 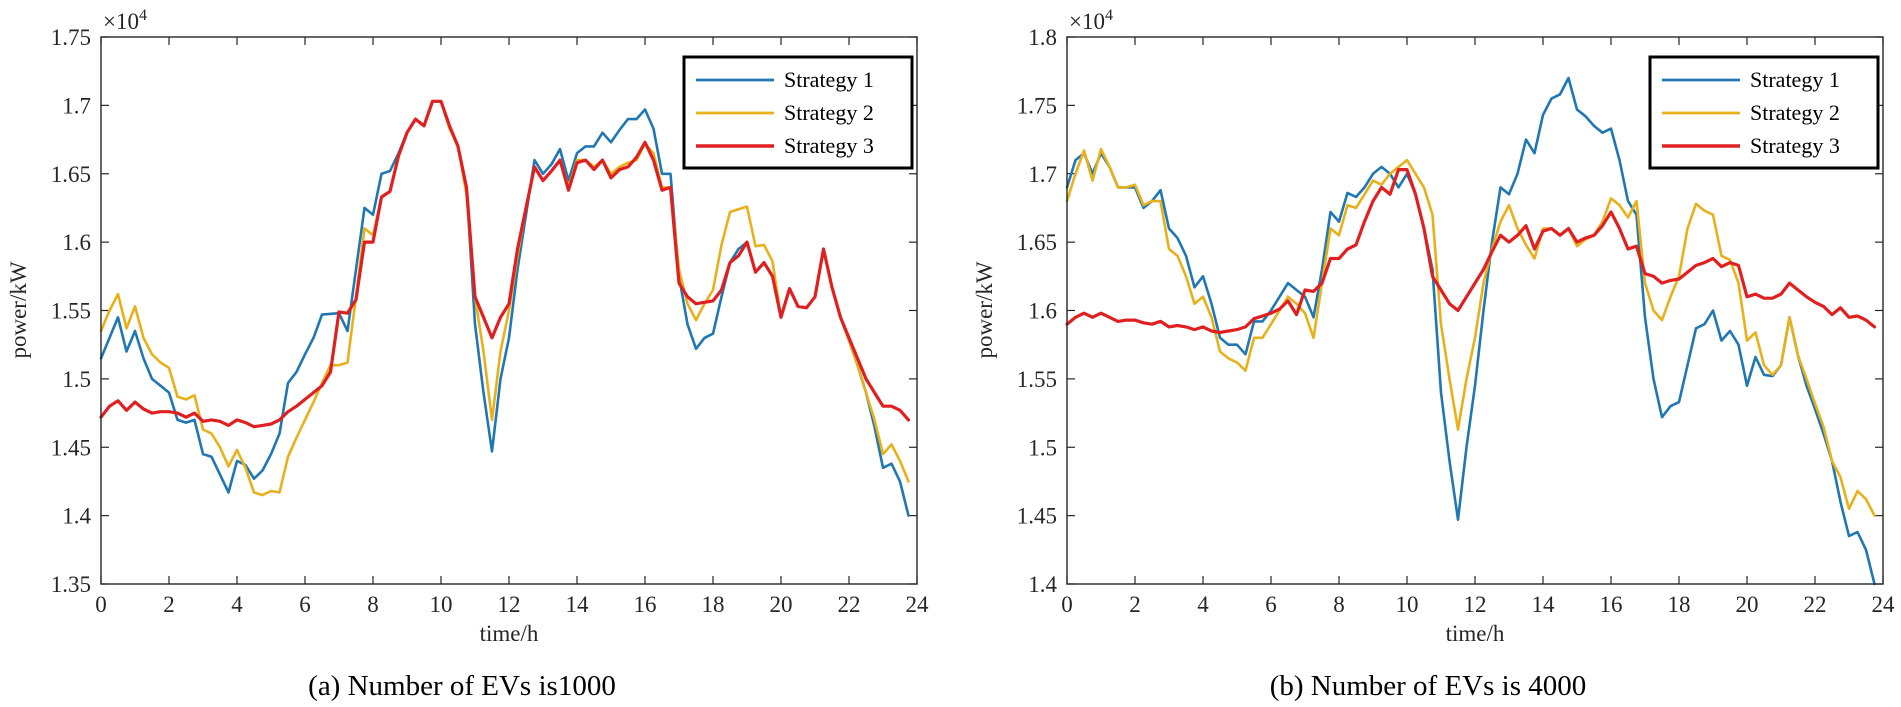 I want to click on y-multiplier-b: ×10⁴, so click(x=1091, y=20).